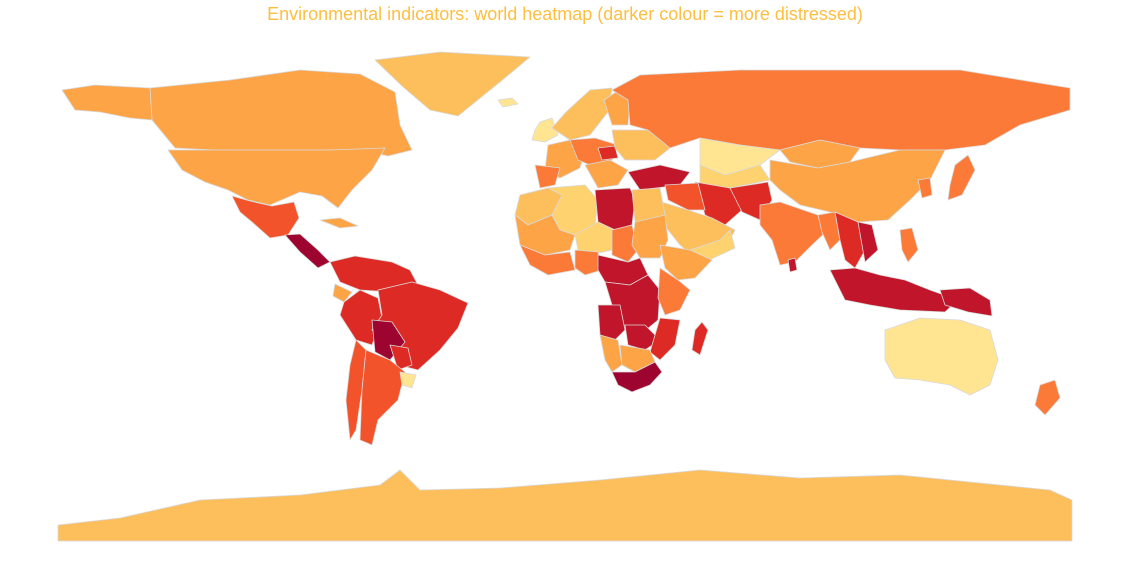 The height and width of the screenshot is (573, 1130). Describe the element at coordinates (794, 233) in the screenshot. I see `region-india` at that location.